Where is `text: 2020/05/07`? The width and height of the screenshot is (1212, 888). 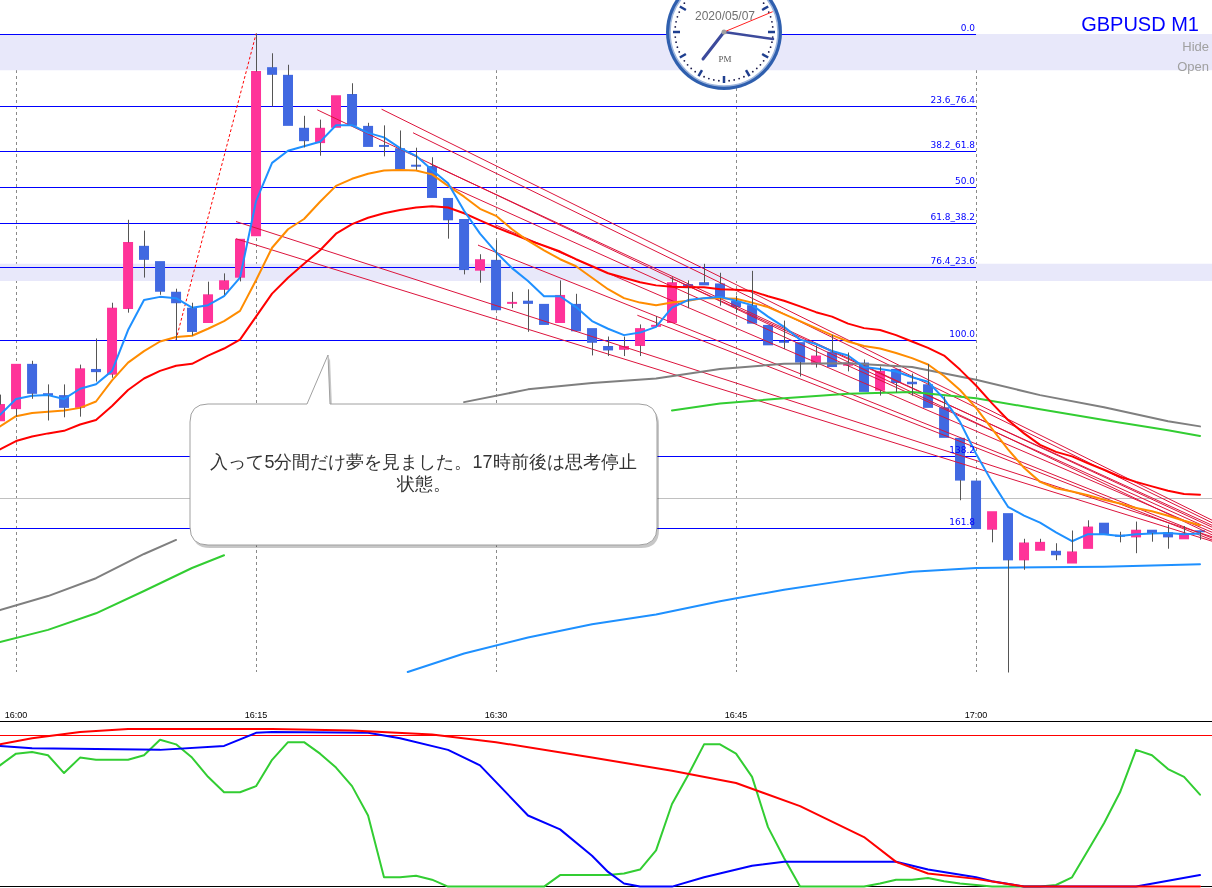 text: 2020/05/07 is located at coordinates (725, 16).